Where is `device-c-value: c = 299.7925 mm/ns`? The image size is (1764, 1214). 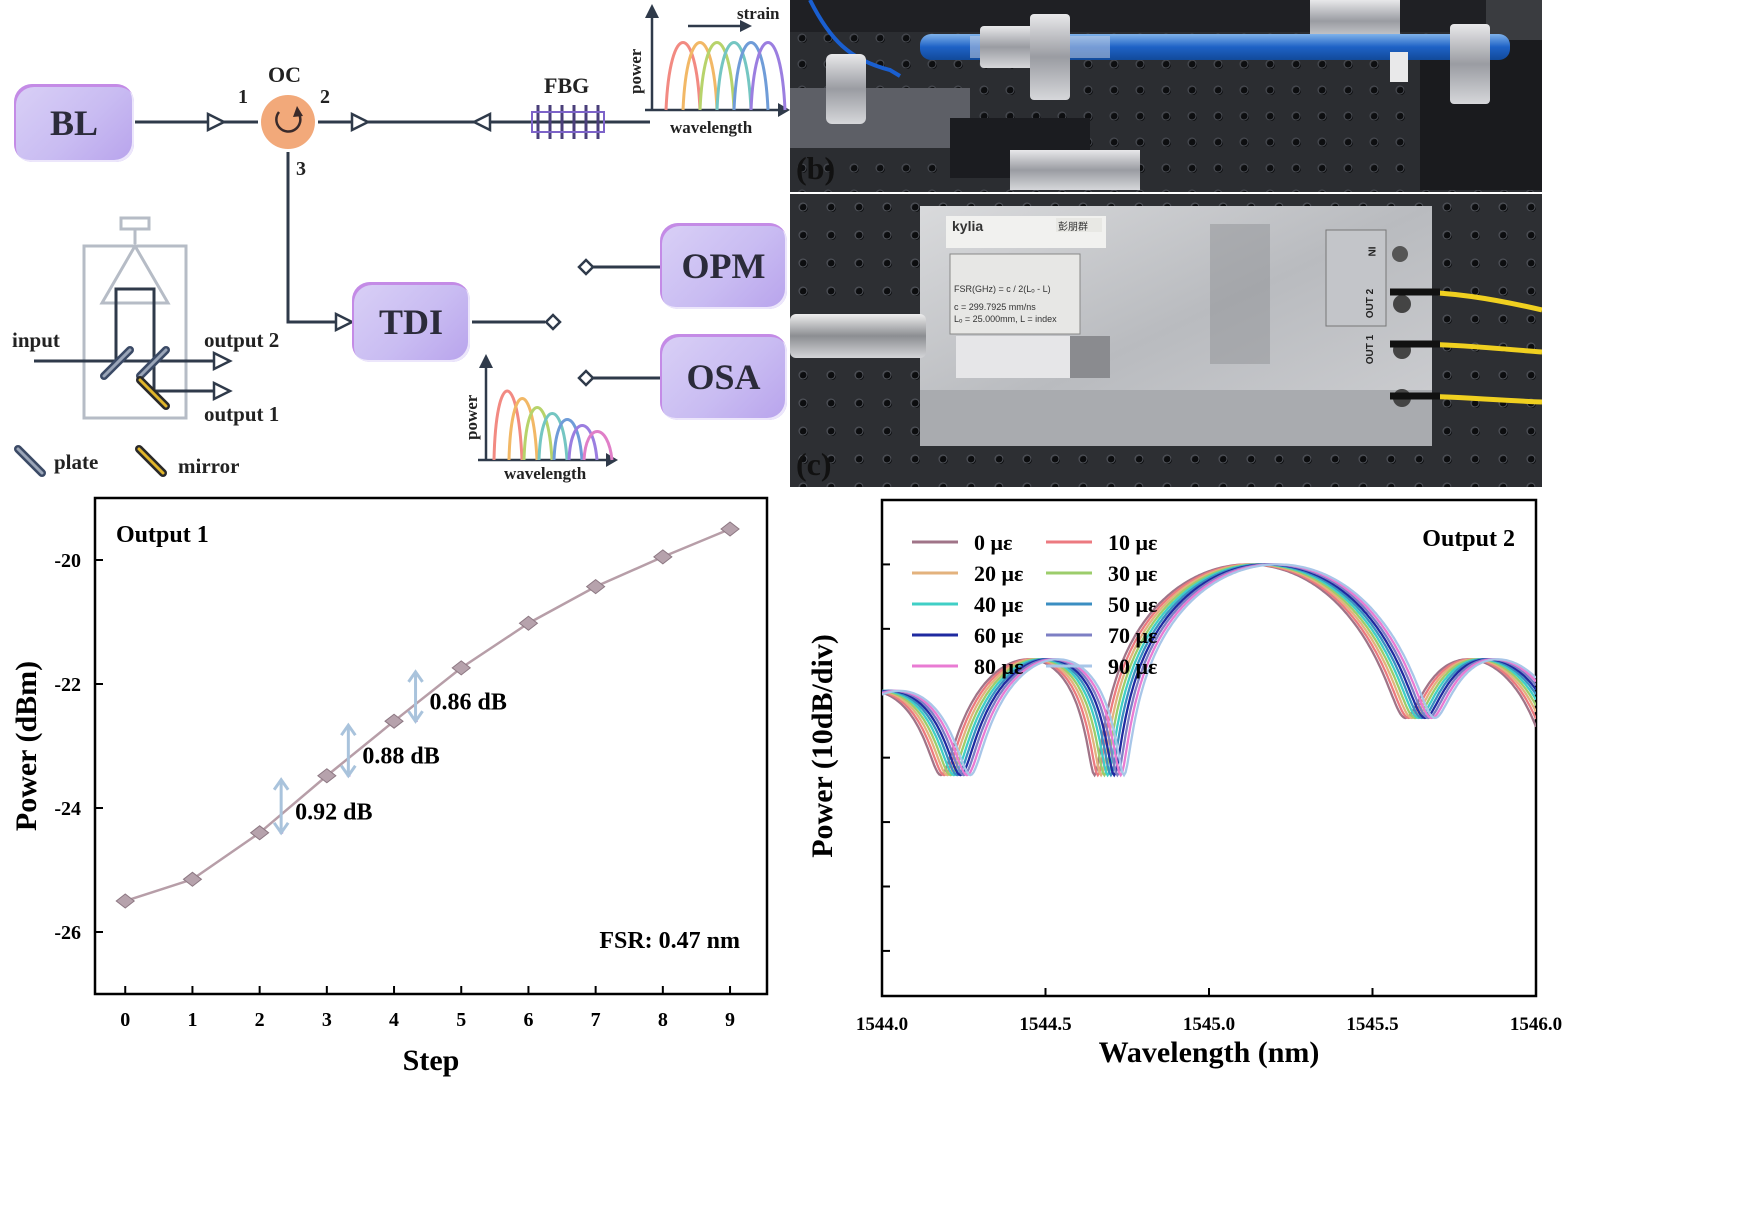
device-c-value: c = 299.7925 mm/ns is located at coordinates (995, 307).